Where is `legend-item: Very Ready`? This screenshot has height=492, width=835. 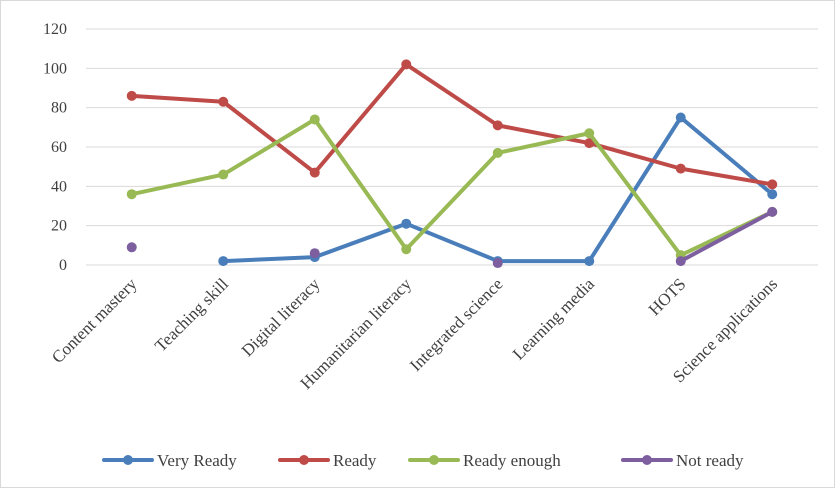
legend-item: Very Ready is located at coordinates (169, 460).